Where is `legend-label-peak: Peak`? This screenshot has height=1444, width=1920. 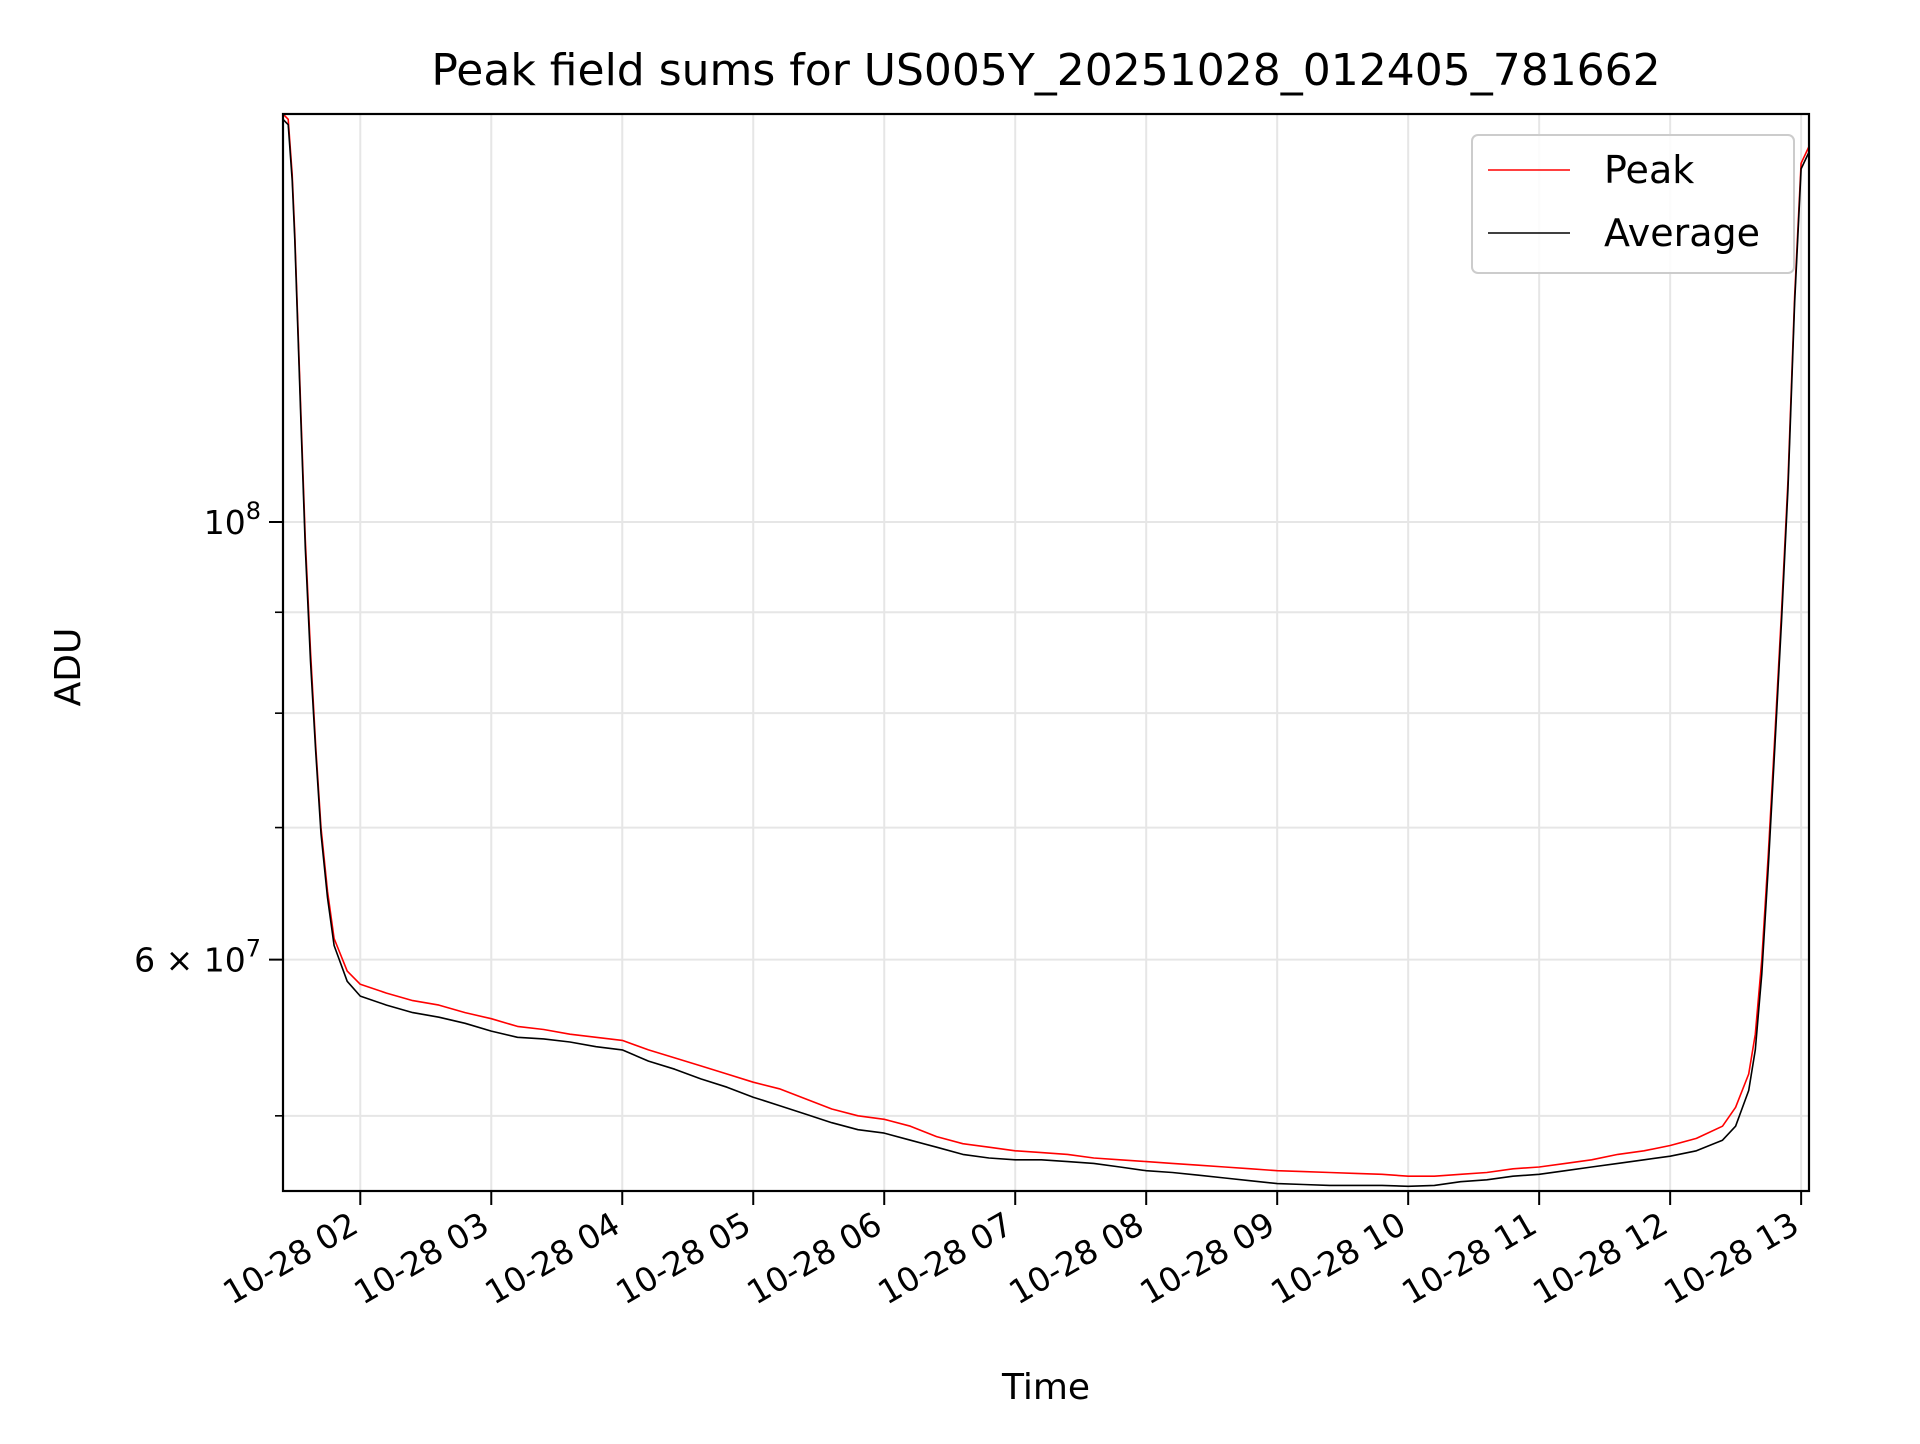 legend-label-peak: Peak is located at coordinates (1649, 170).